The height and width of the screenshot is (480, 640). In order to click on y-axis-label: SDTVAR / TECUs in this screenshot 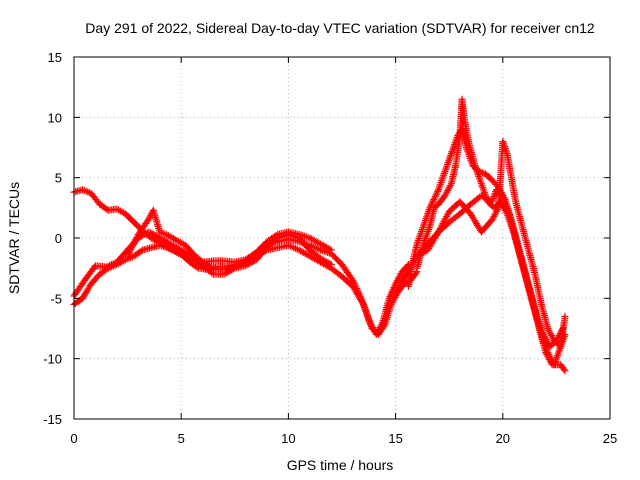, I will do `click(14, 238)`.